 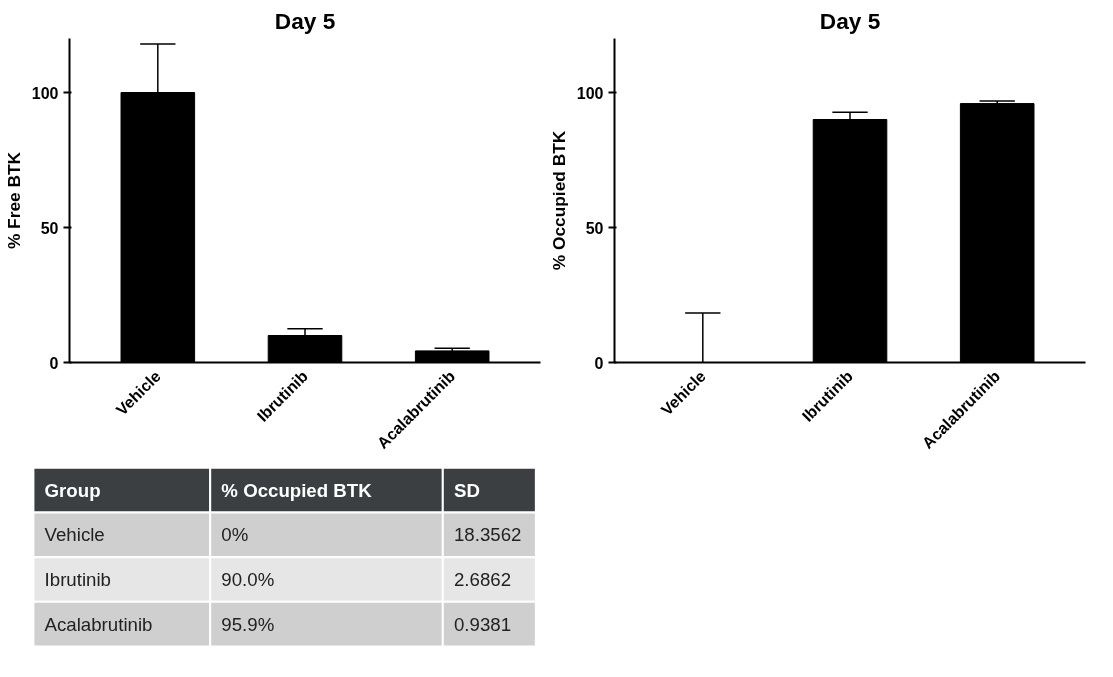 What do you see at coordinates (98, 624) in the screenshot?
I see `category-label: Acalabrutinib` at bounding box center [98, 624].